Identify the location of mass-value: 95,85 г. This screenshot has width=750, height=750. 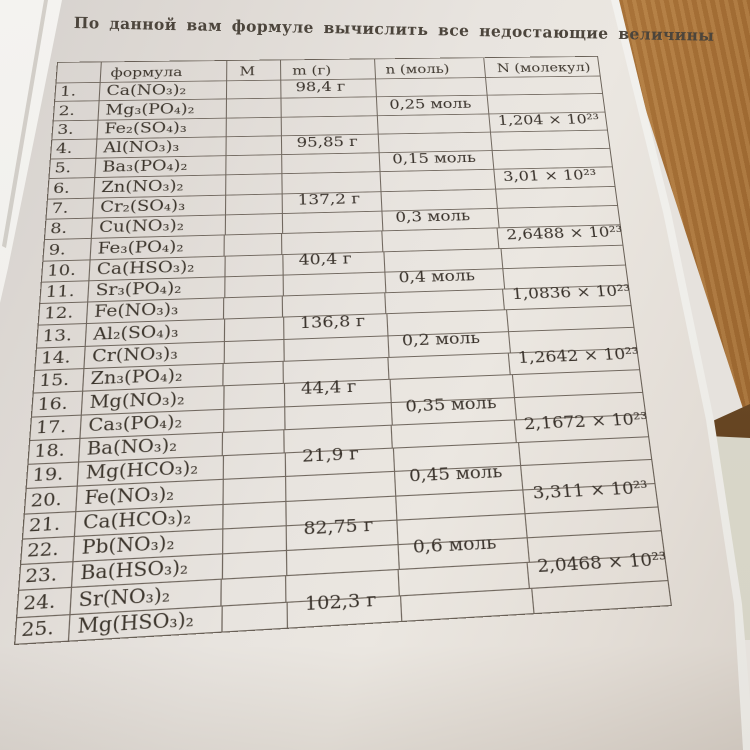
(327, 142).